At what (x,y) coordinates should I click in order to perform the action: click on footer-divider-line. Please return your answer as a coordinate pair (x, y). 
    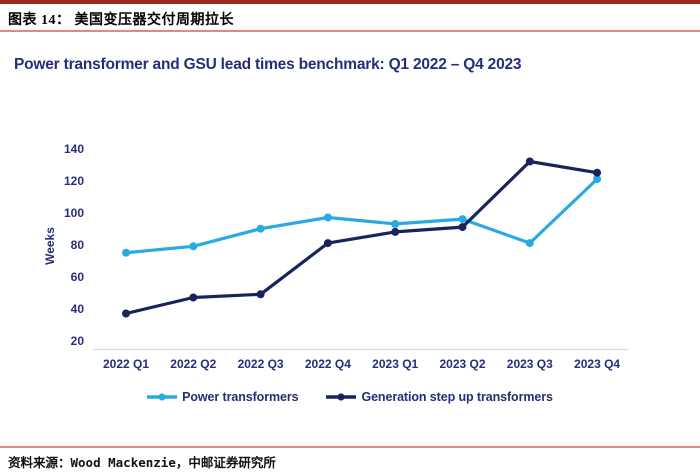
    Looking at the image, I should click on (350, 447).